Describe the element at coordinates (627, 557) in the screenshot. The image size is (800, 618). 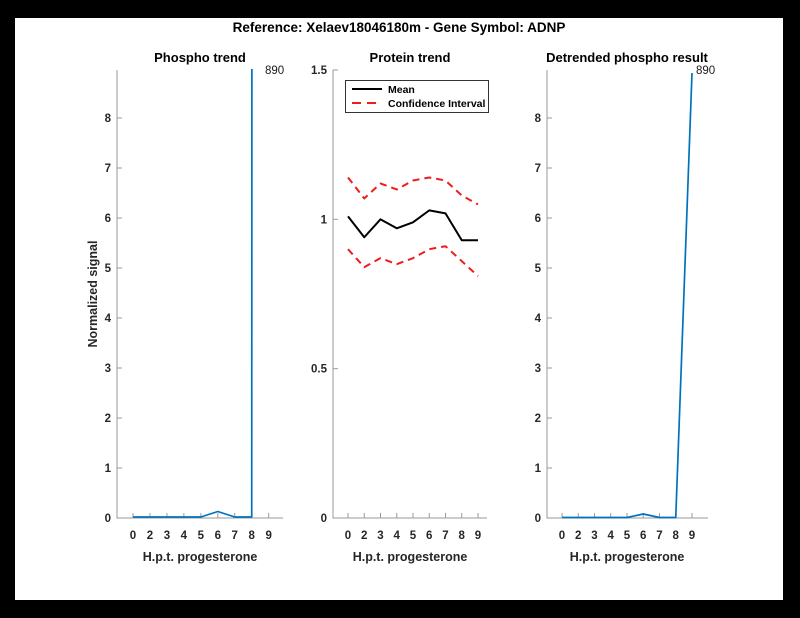
I see `detrended-xaxis-label: H.p.t. progesterone` at that location.